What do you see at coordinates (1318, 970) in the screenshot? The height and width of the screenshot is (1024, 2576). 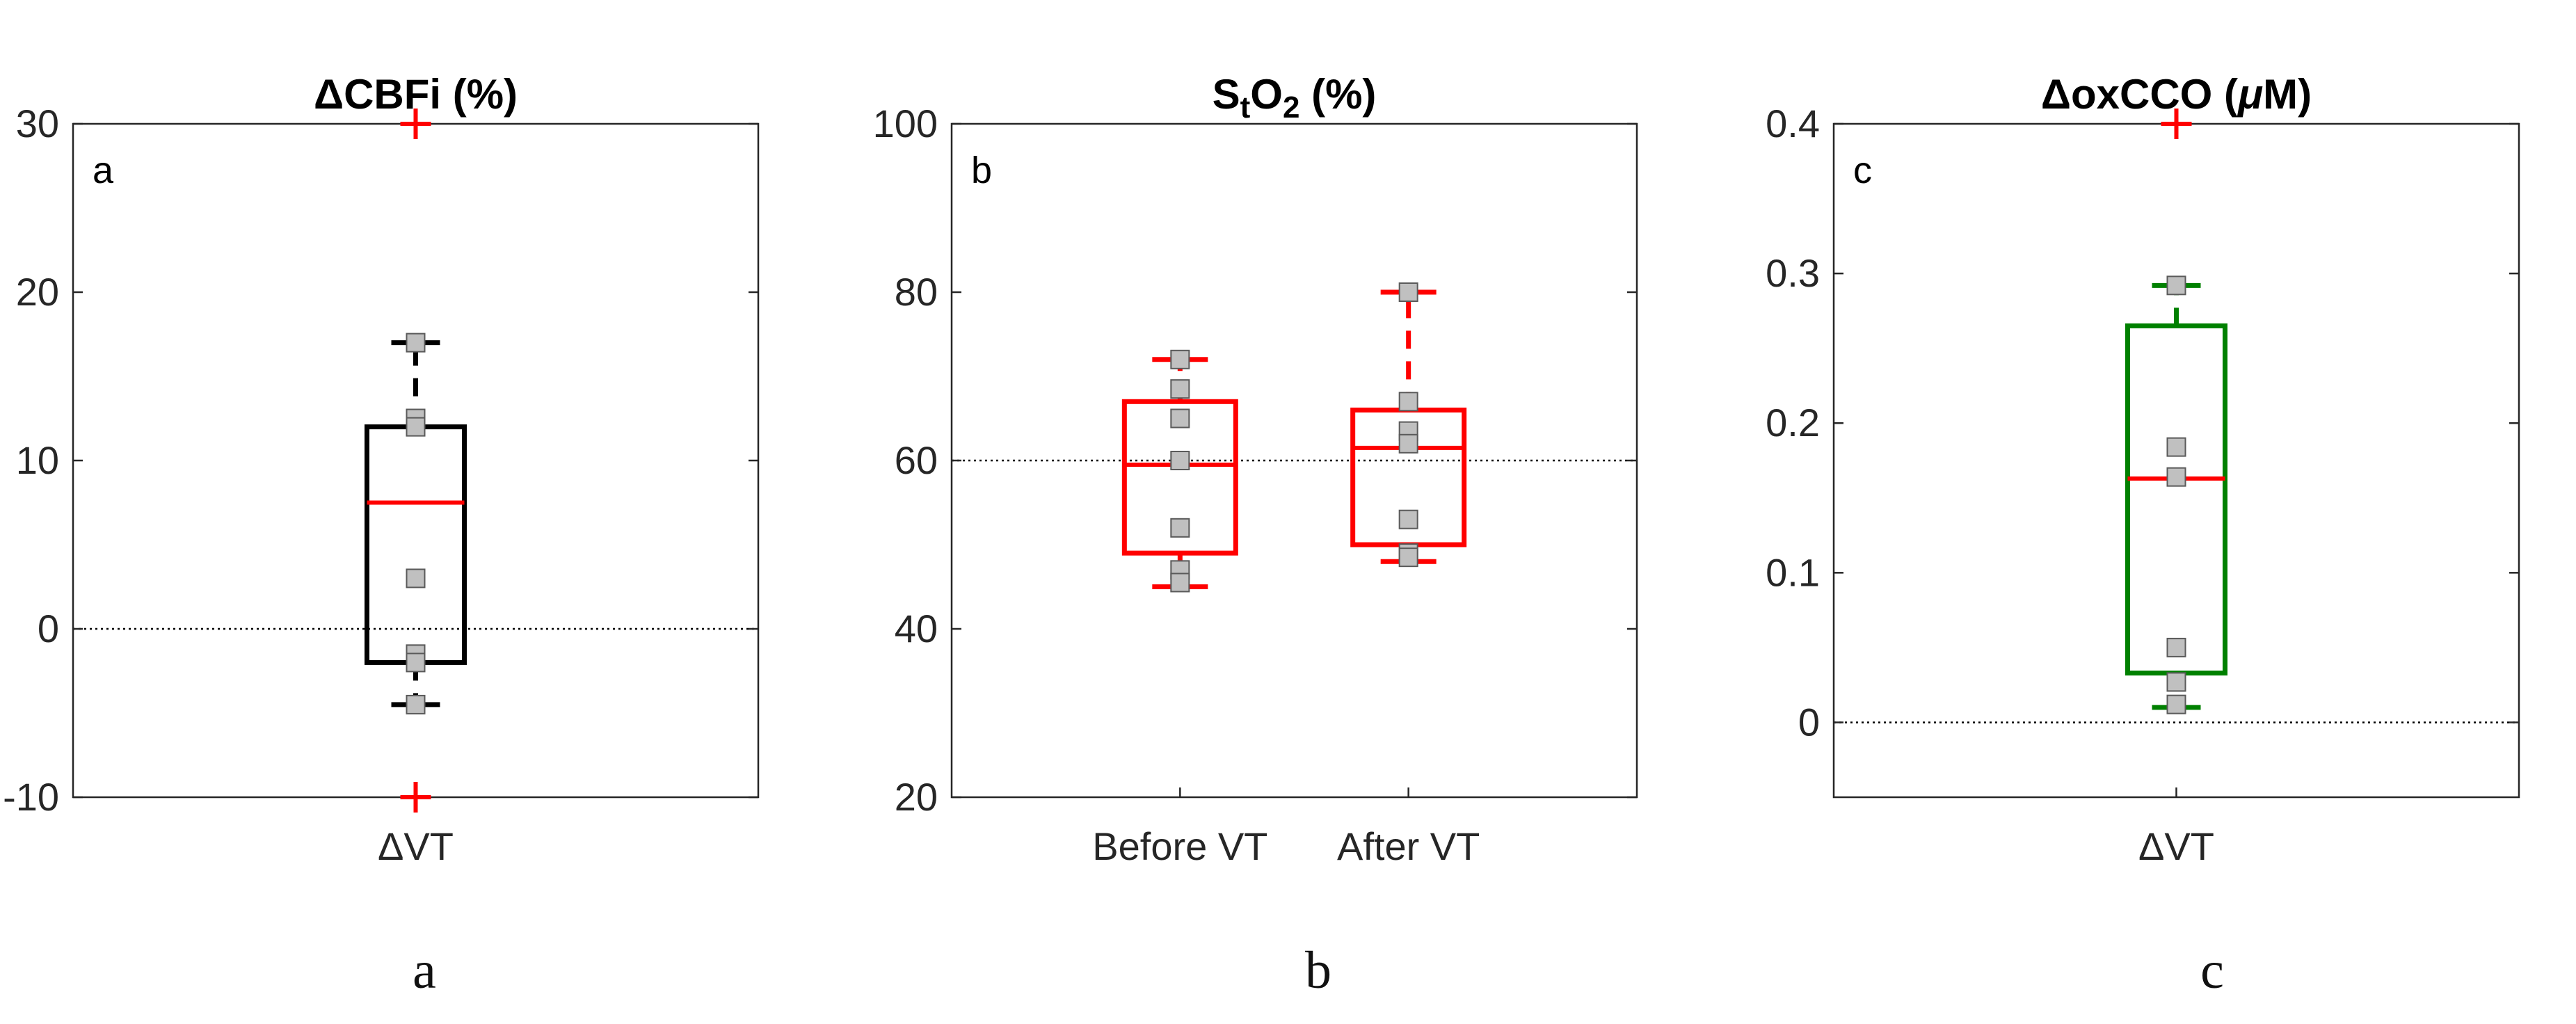 I see `panel-caption: b` at bounding box center [1318, 970].